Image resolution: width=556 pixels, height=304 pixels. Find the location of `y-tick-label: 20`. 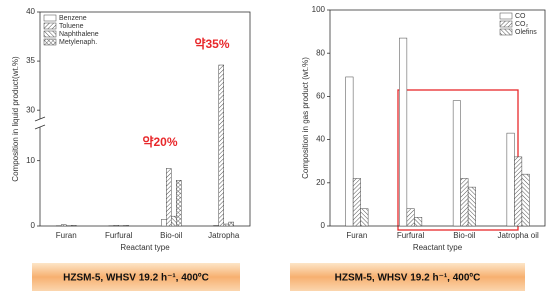

y-tick-label: 20 is located at coordinates (320, 182).